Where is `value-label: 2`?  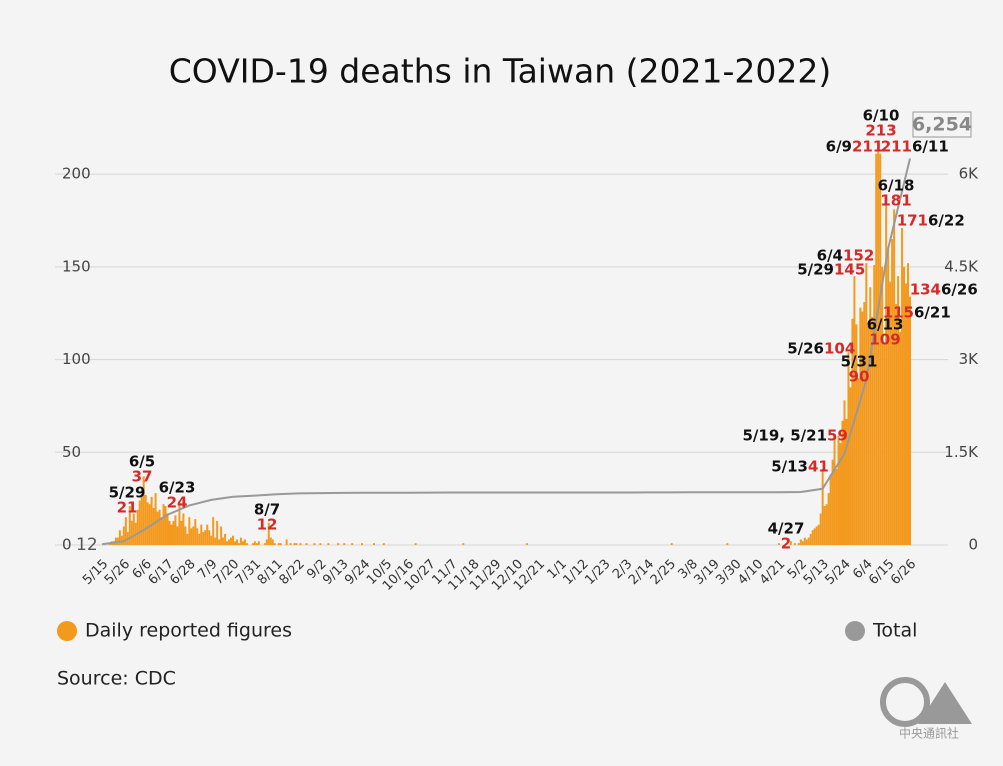 value-label: 2 is located at coordinates (786, 544).